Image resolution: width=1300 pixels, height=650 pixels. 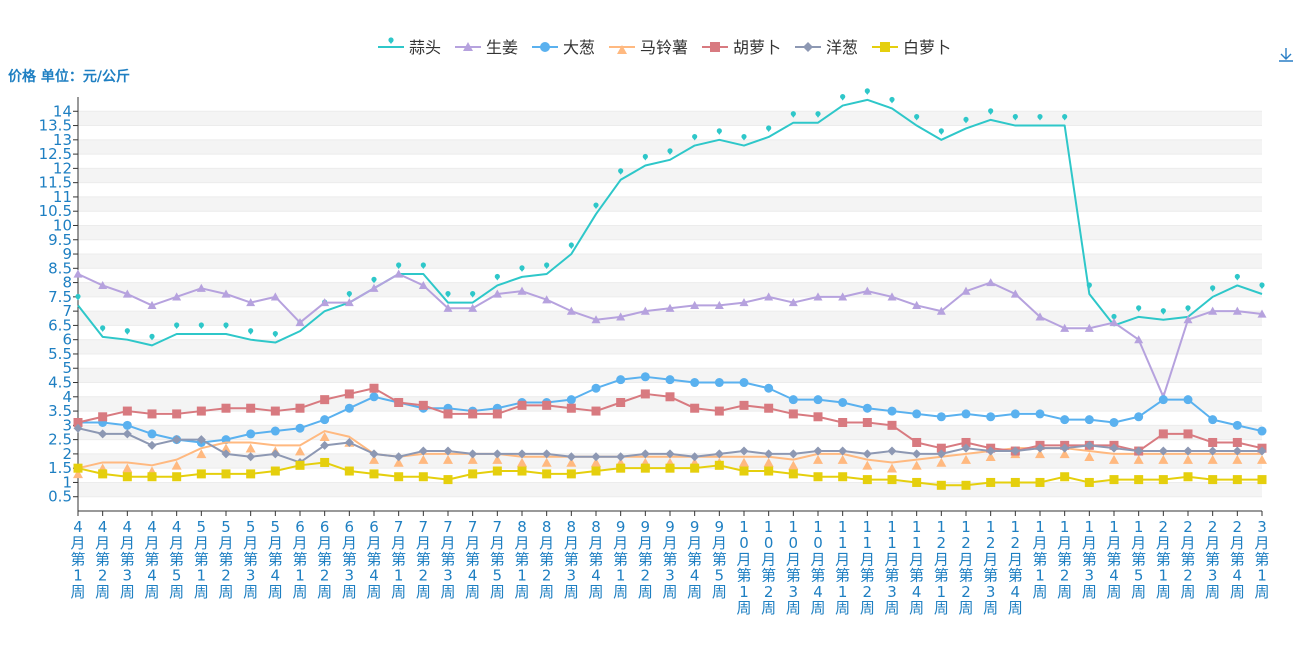 I want to click on legend-item: 蒜头, so click(x=409, y=47).